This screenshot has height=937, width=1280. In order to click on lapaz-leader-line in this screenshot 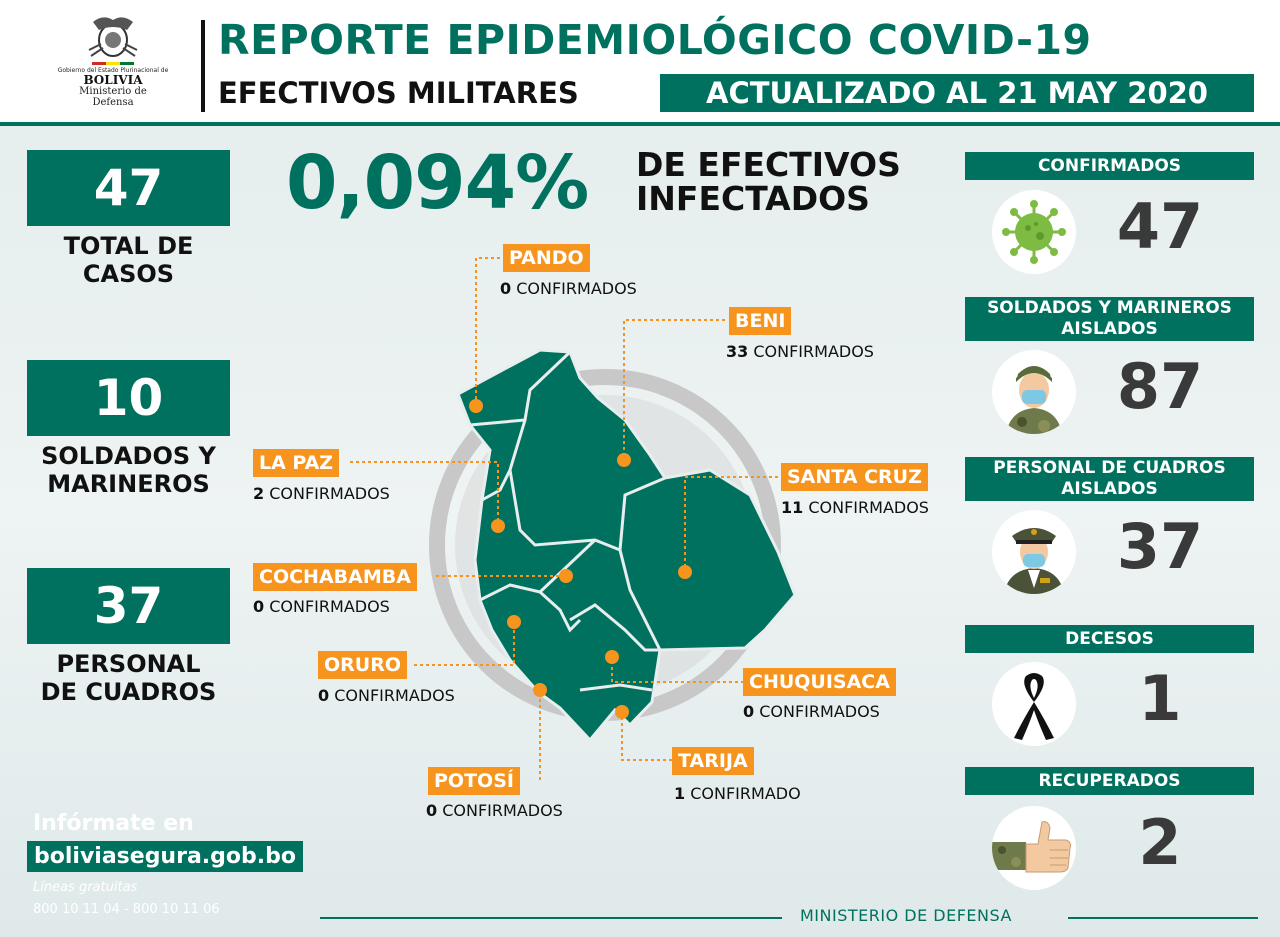, I will do `click(424, 493)`.